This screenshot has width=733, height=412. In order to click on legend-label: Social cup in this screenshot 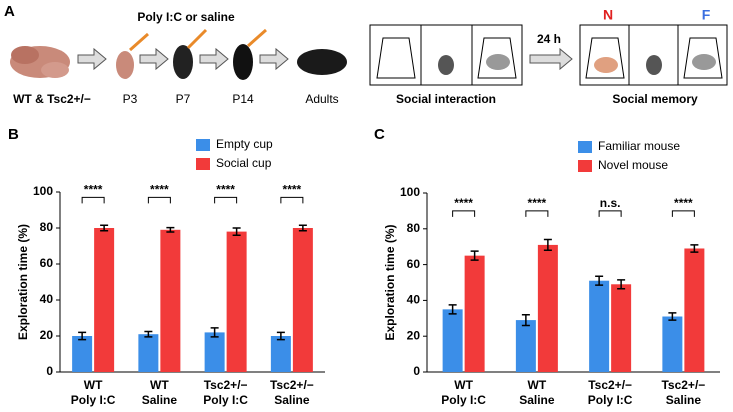, I will do `click(244, 163)`.